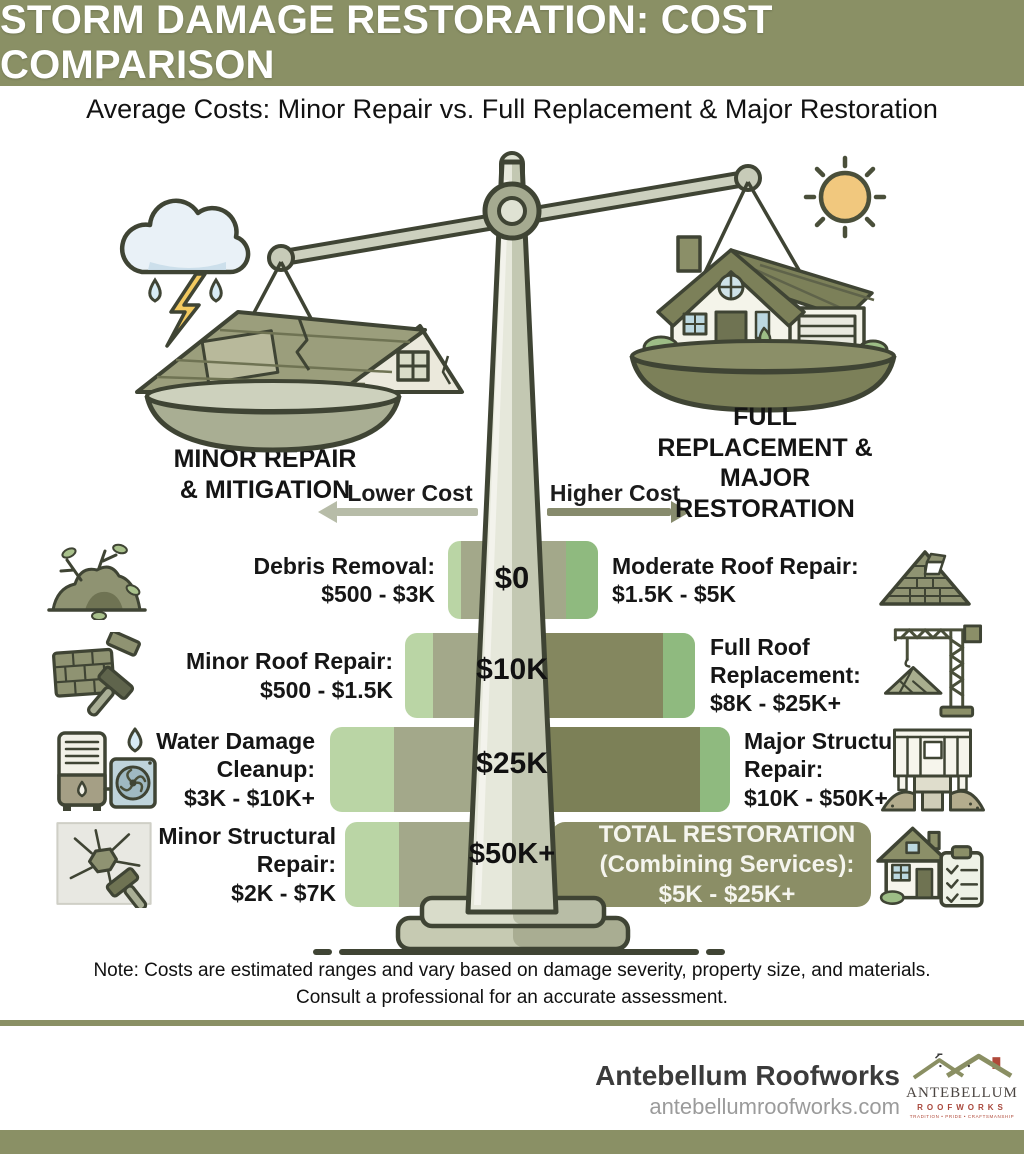 This screenshot has height=1154, width=1024. Describe the element at coordinates (962, 1107) in the screenshot. I see `logo-subword: ROOFWORKS` at that location.